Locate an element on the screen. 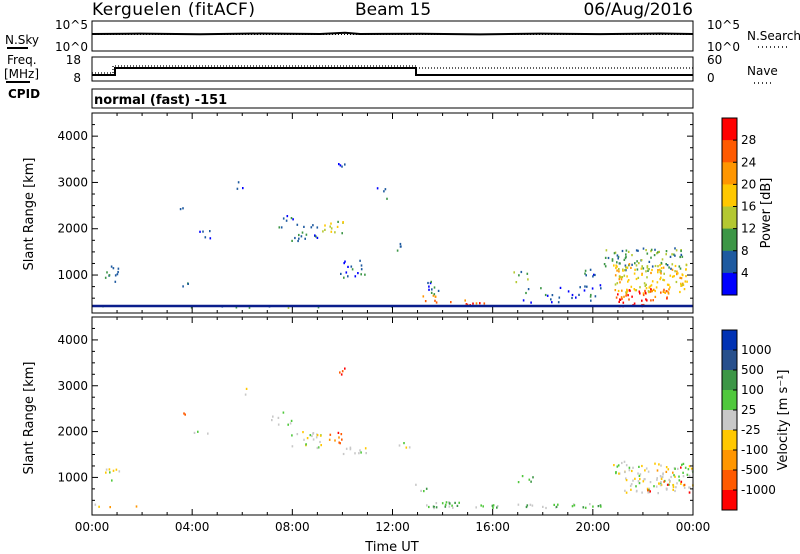 The height and width of the screenshot is (554, 800). velocity-y-axis-label: Slant Range [km] is located at coordinates (29, 418).